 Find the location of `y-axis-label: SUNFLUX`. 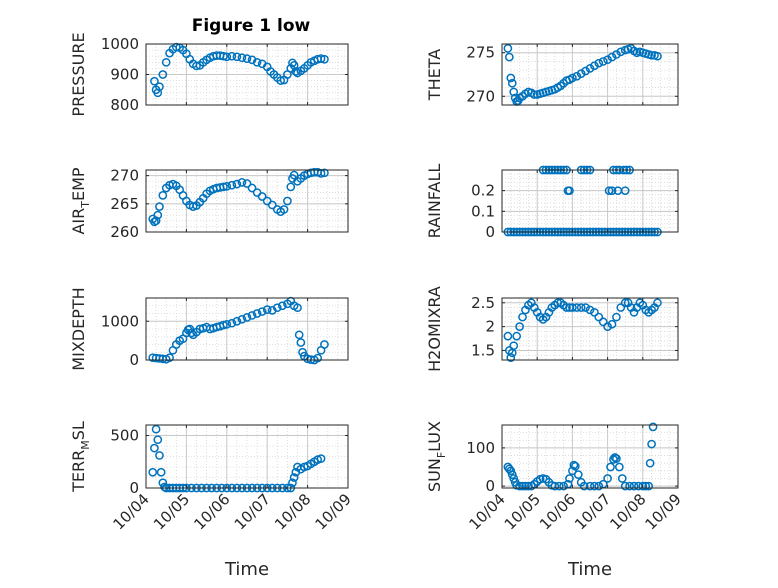

y-axis-label: SUNFLUX is located at coordinates (436, 456).